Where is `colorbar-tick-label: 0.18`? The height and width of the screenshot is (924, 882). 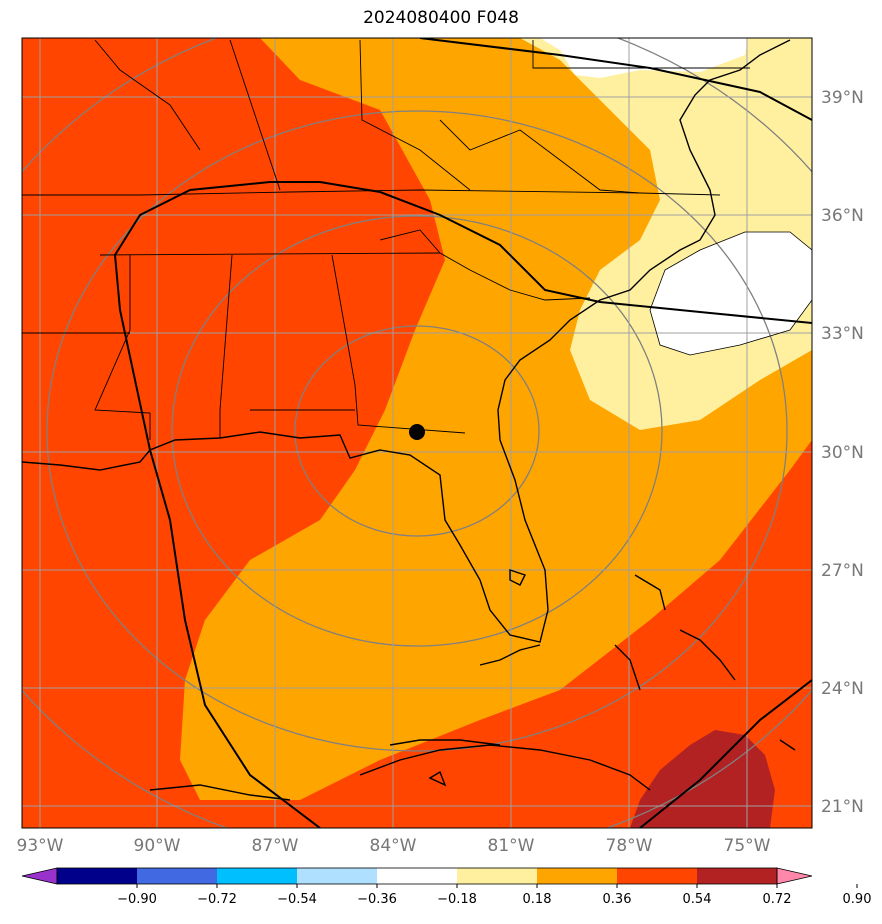 colorbar-tick-label: 0.18 is located at coordinates (537, 899).